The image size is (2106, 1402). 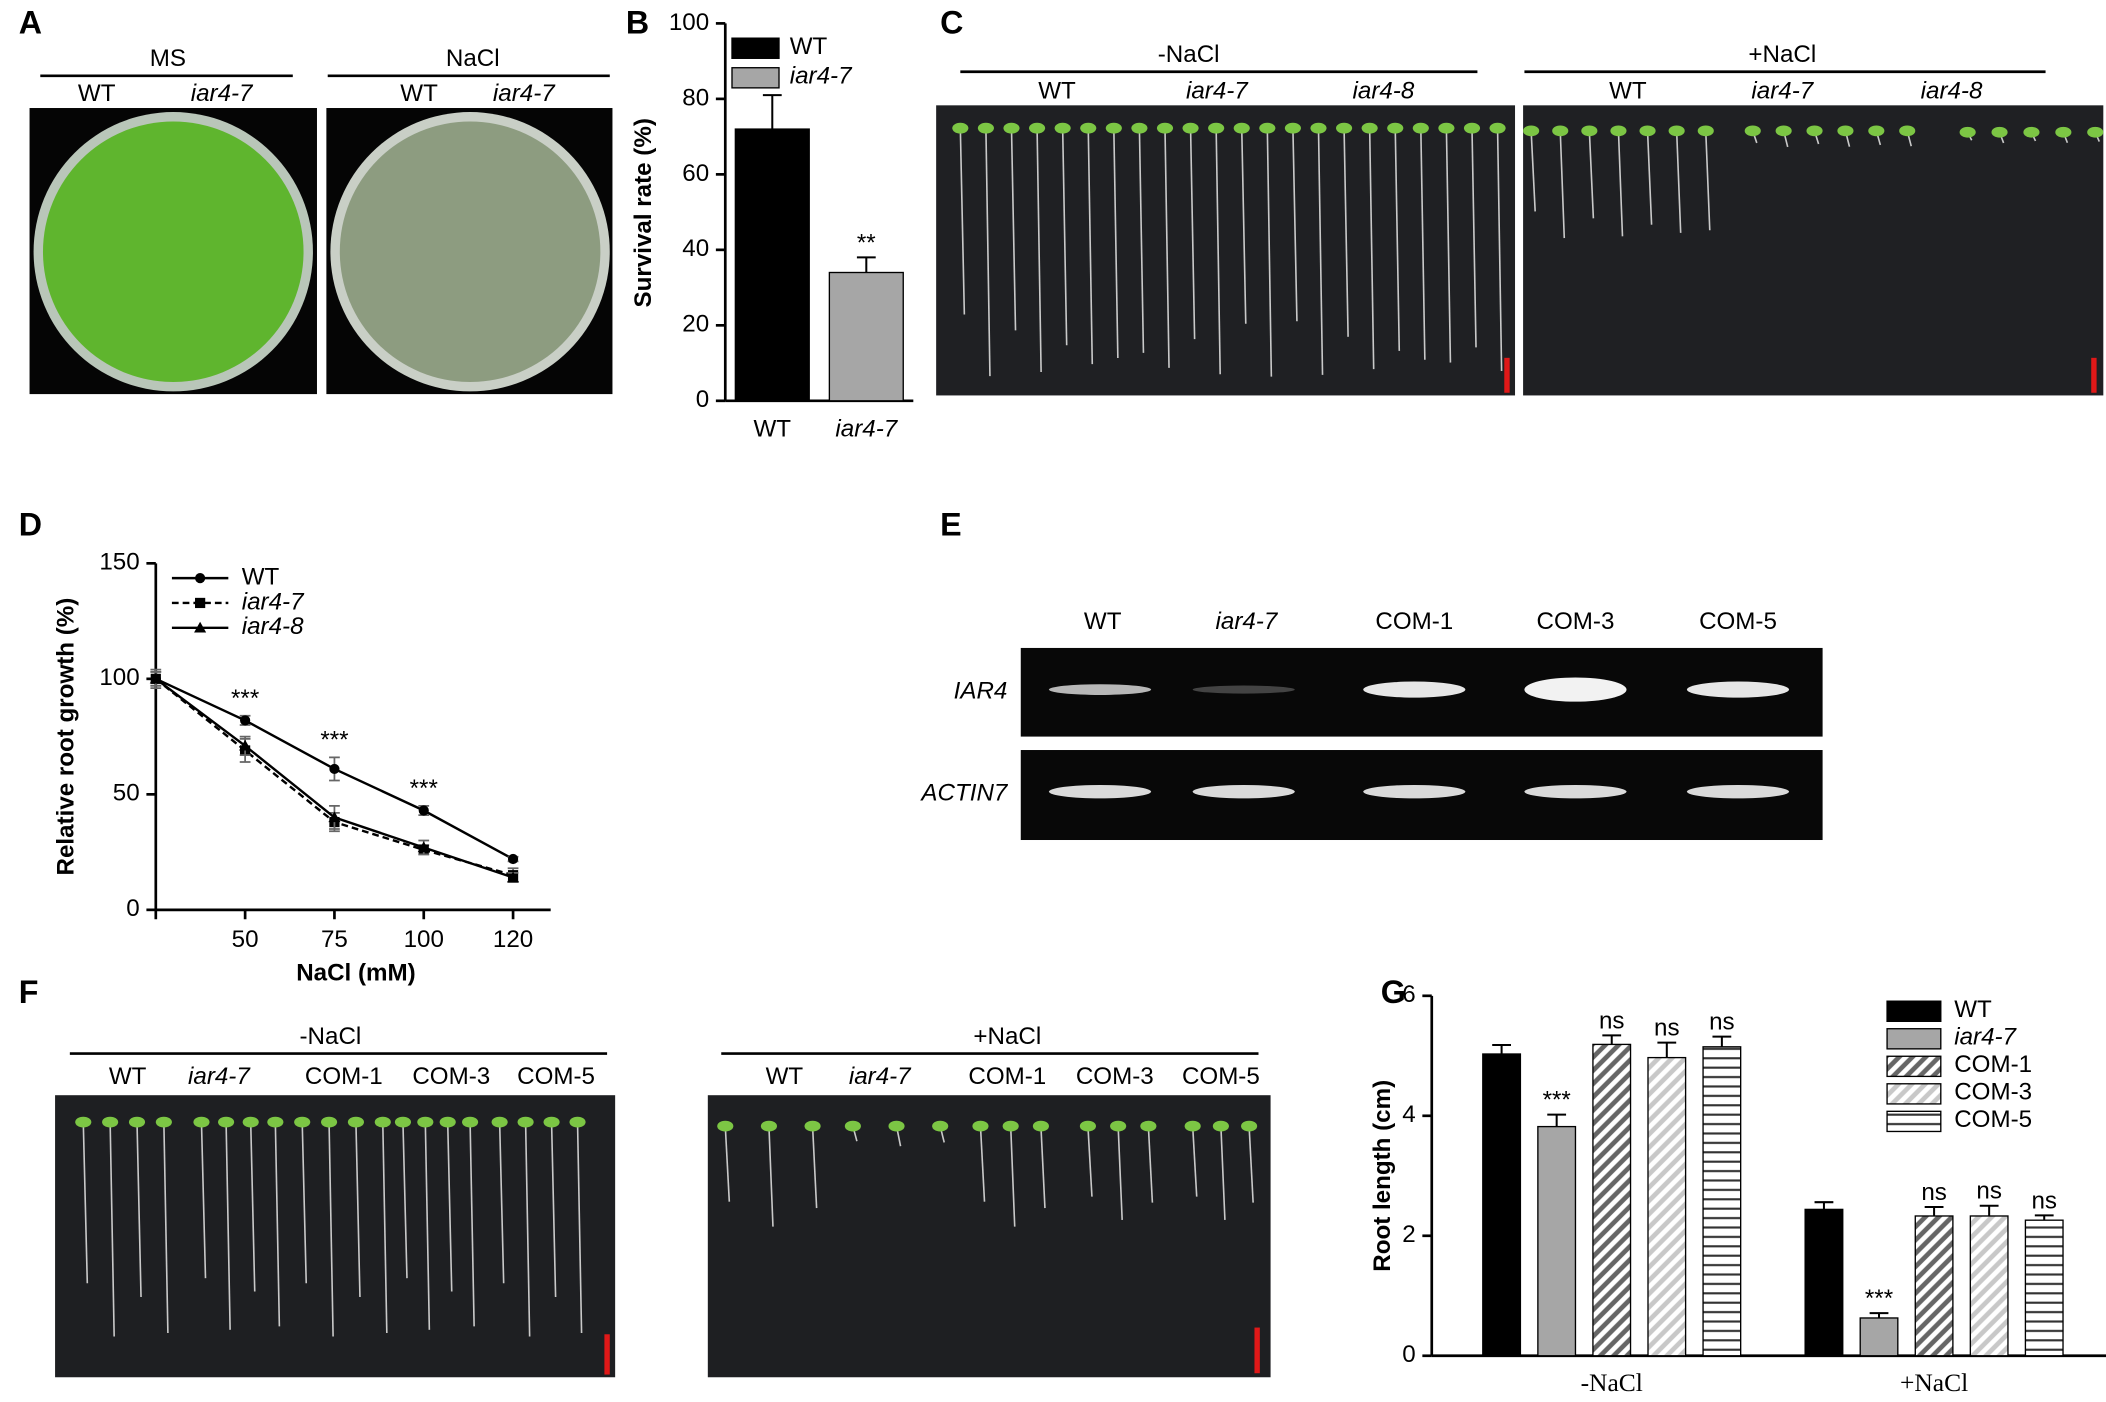 I want to click on x-tick-label: 75, so click(x=334, y=939).